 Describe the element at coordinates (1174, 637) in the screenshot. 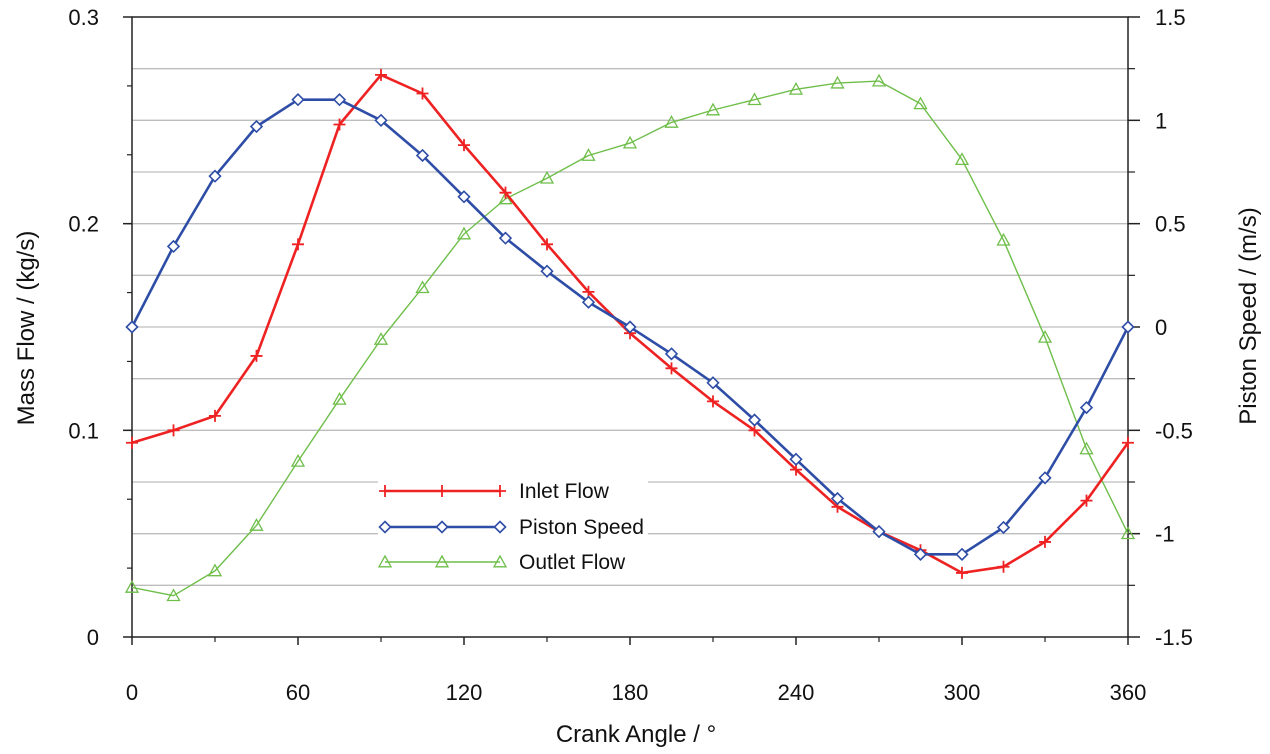

I see `y-right-tick-label: -1.5` at that location.